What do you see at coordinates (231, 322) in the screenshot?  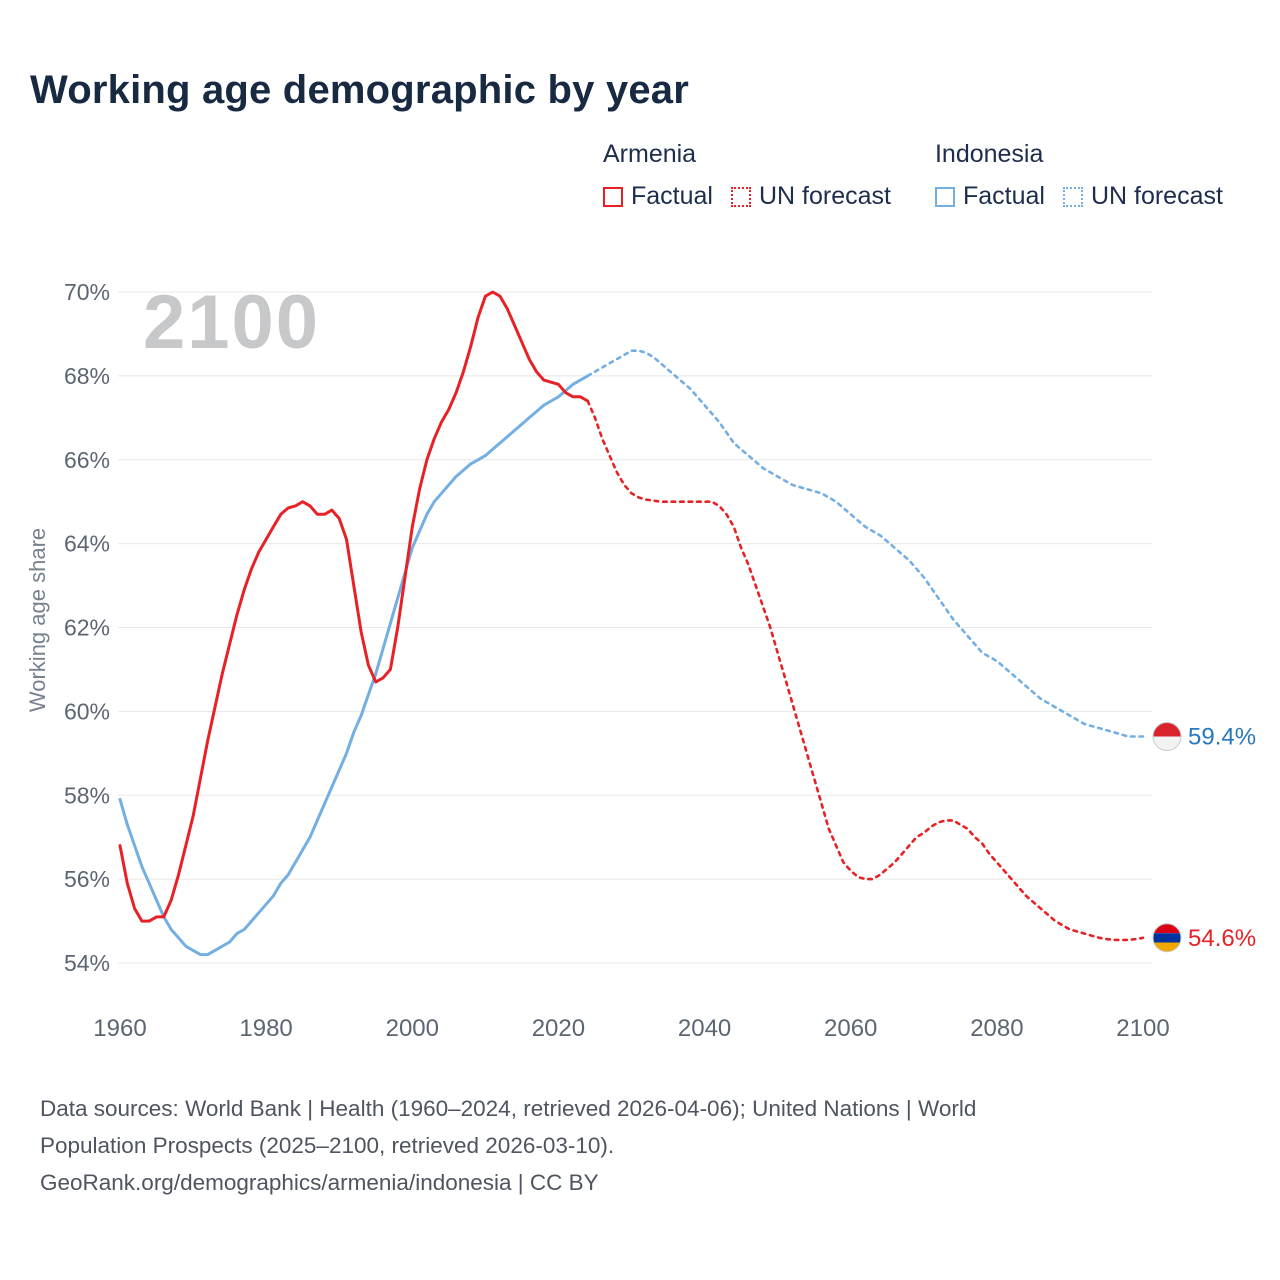 I see `year-watermark: 2100` at bounding box center [231, 322].